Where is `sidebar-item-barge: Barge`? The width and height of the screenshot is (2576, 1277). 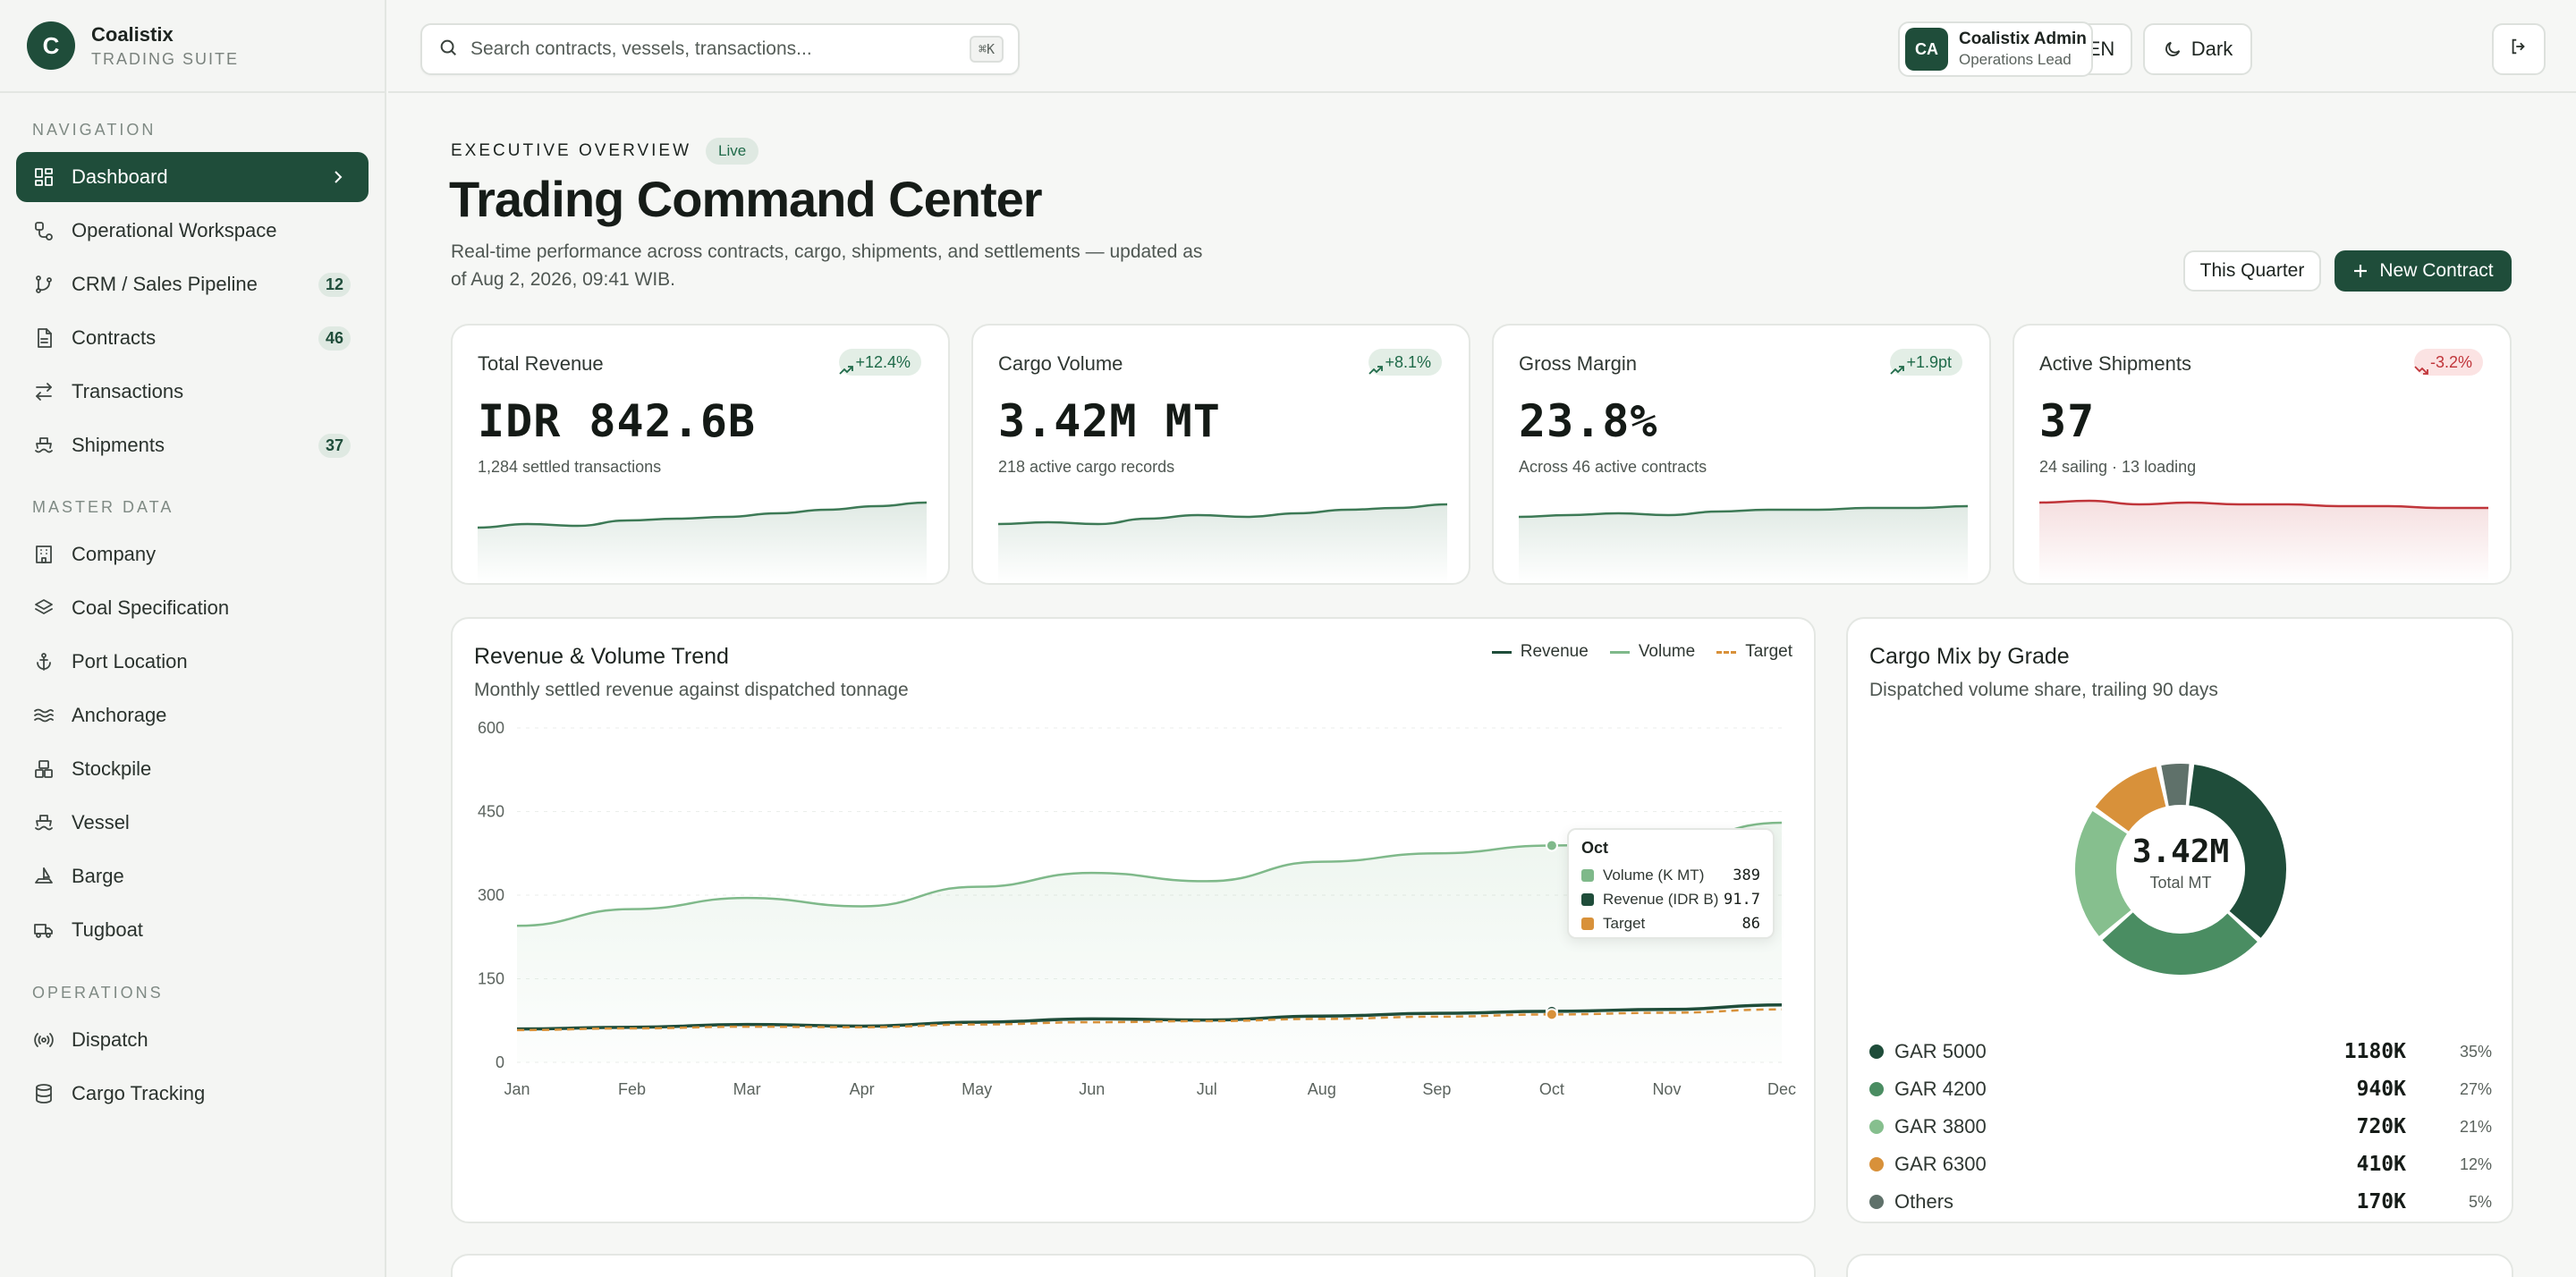
sidebar-item-barge: Barge is located at coordinates (192, 876).